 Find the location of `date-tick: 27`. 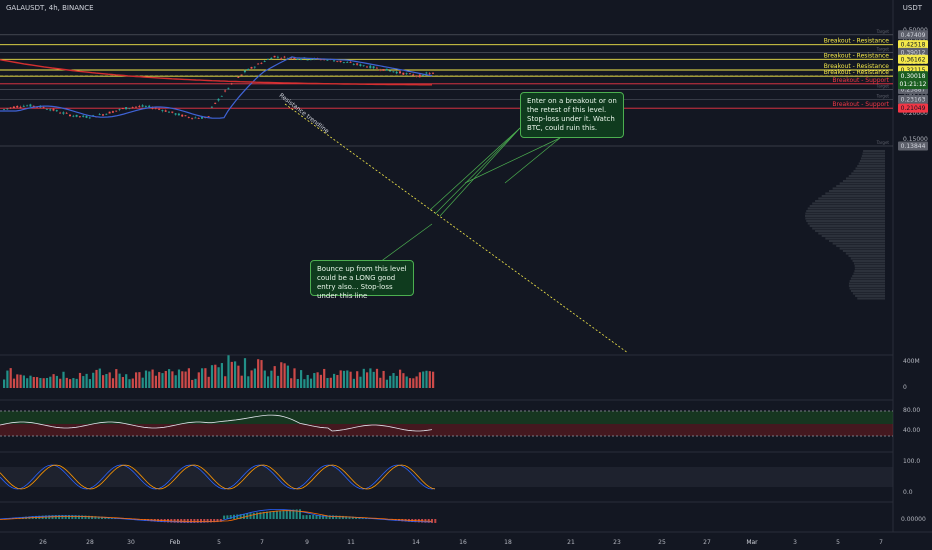

date-tick: 27 is located at coordinates (707, 542).